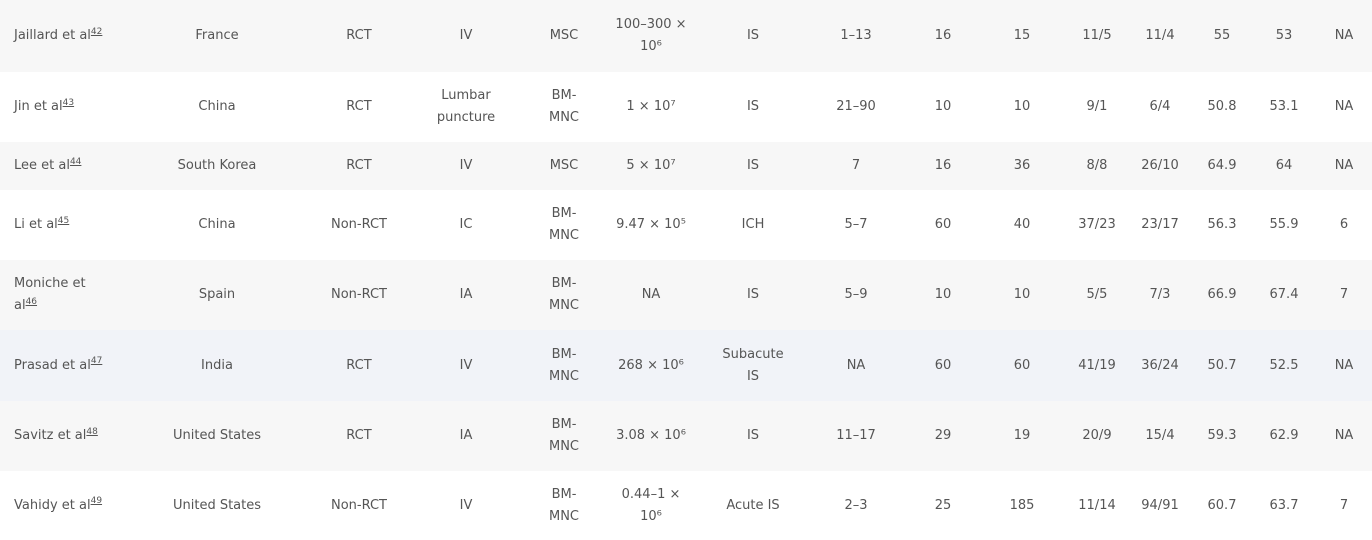 The width and height of the screenshot is (1372, 540). I want to click on author-cell: Jaillard et al42, so click(60, 36).